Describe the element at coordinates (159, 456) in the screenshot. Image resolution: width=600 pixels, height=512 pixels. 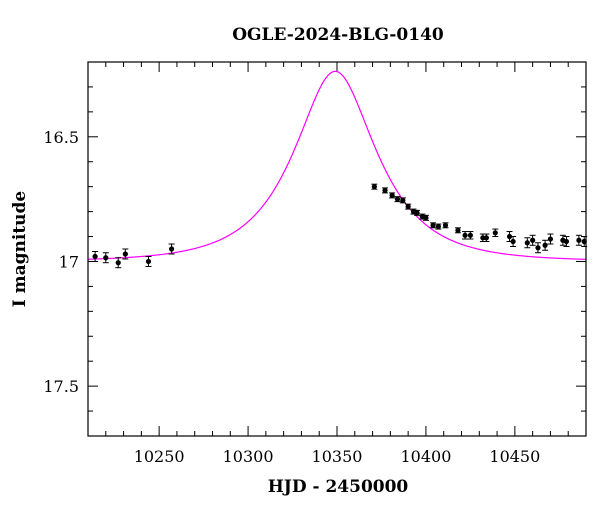
I see `x-tick-label: 10250` at that location.